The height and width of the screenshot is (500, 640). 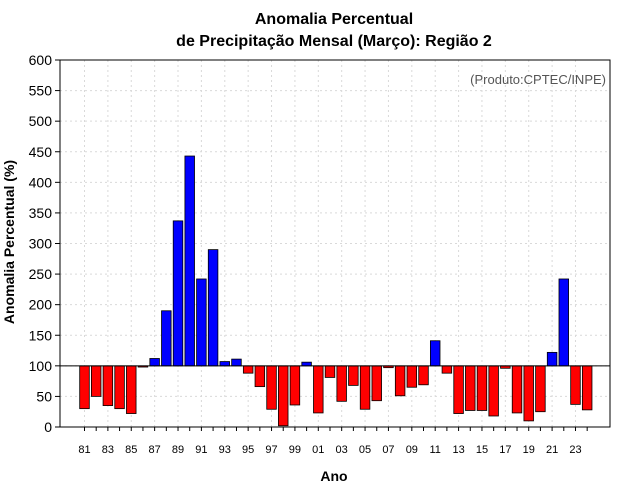 I want to click on bar-1984, so click(x=119, y=387).